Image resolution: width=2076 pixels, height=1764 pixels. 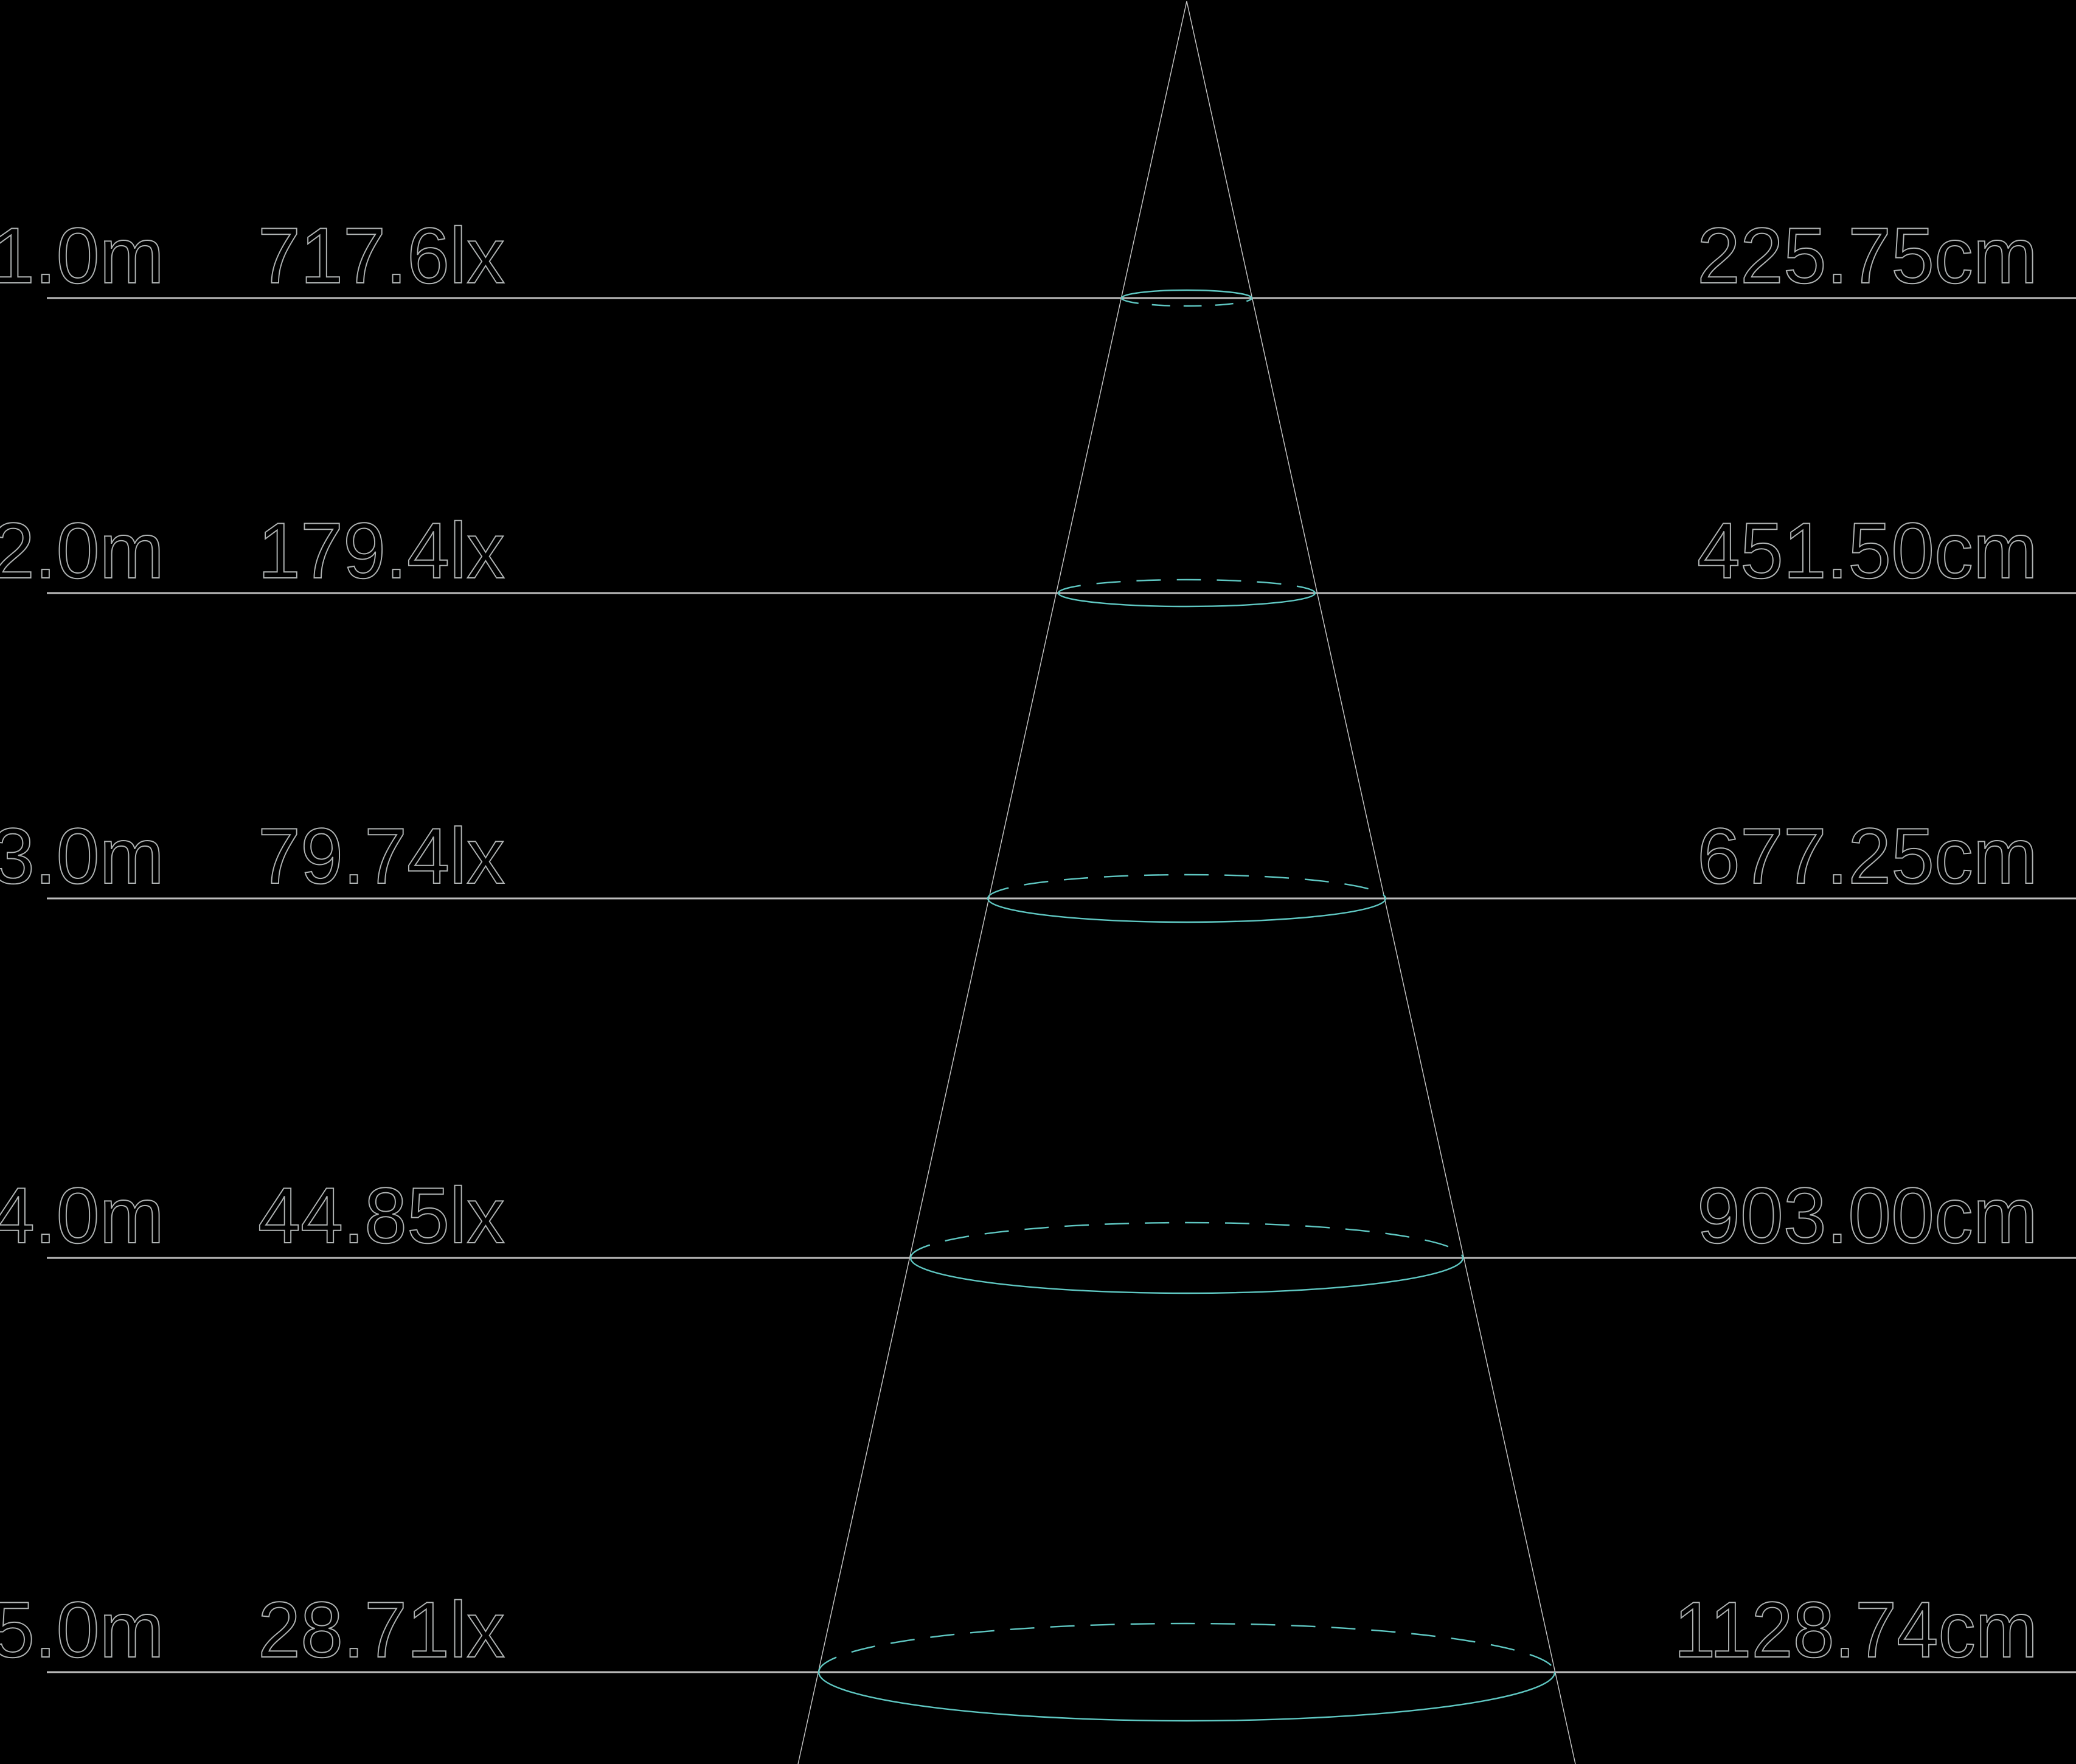 What do you see at coordinates (1186, 294) in the screenshot?
I see `beam-ellipse-1m-back-arc` at bounding box center [1186, 294].